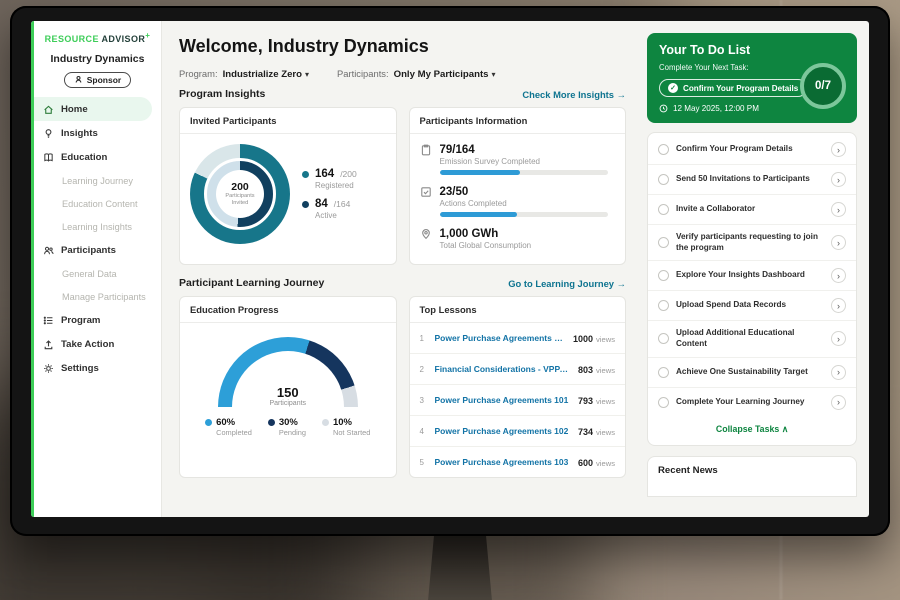  What do you see at coordinates (740, 401) in the screenshot?
I see `task-label: Complete Your Learning Journey` at bounding box center [740, 401].